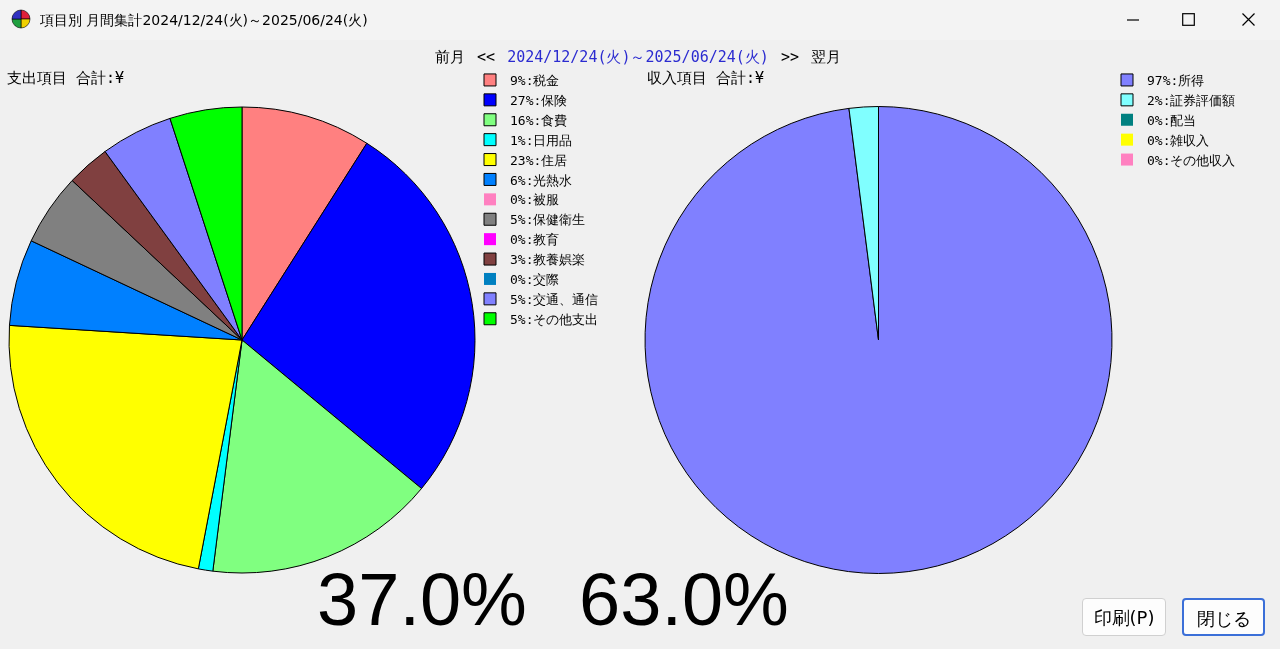  Describe the element at coordinates (554, 319) in the screenshot. I see `legend-label: 5%:その他支出` at that location.